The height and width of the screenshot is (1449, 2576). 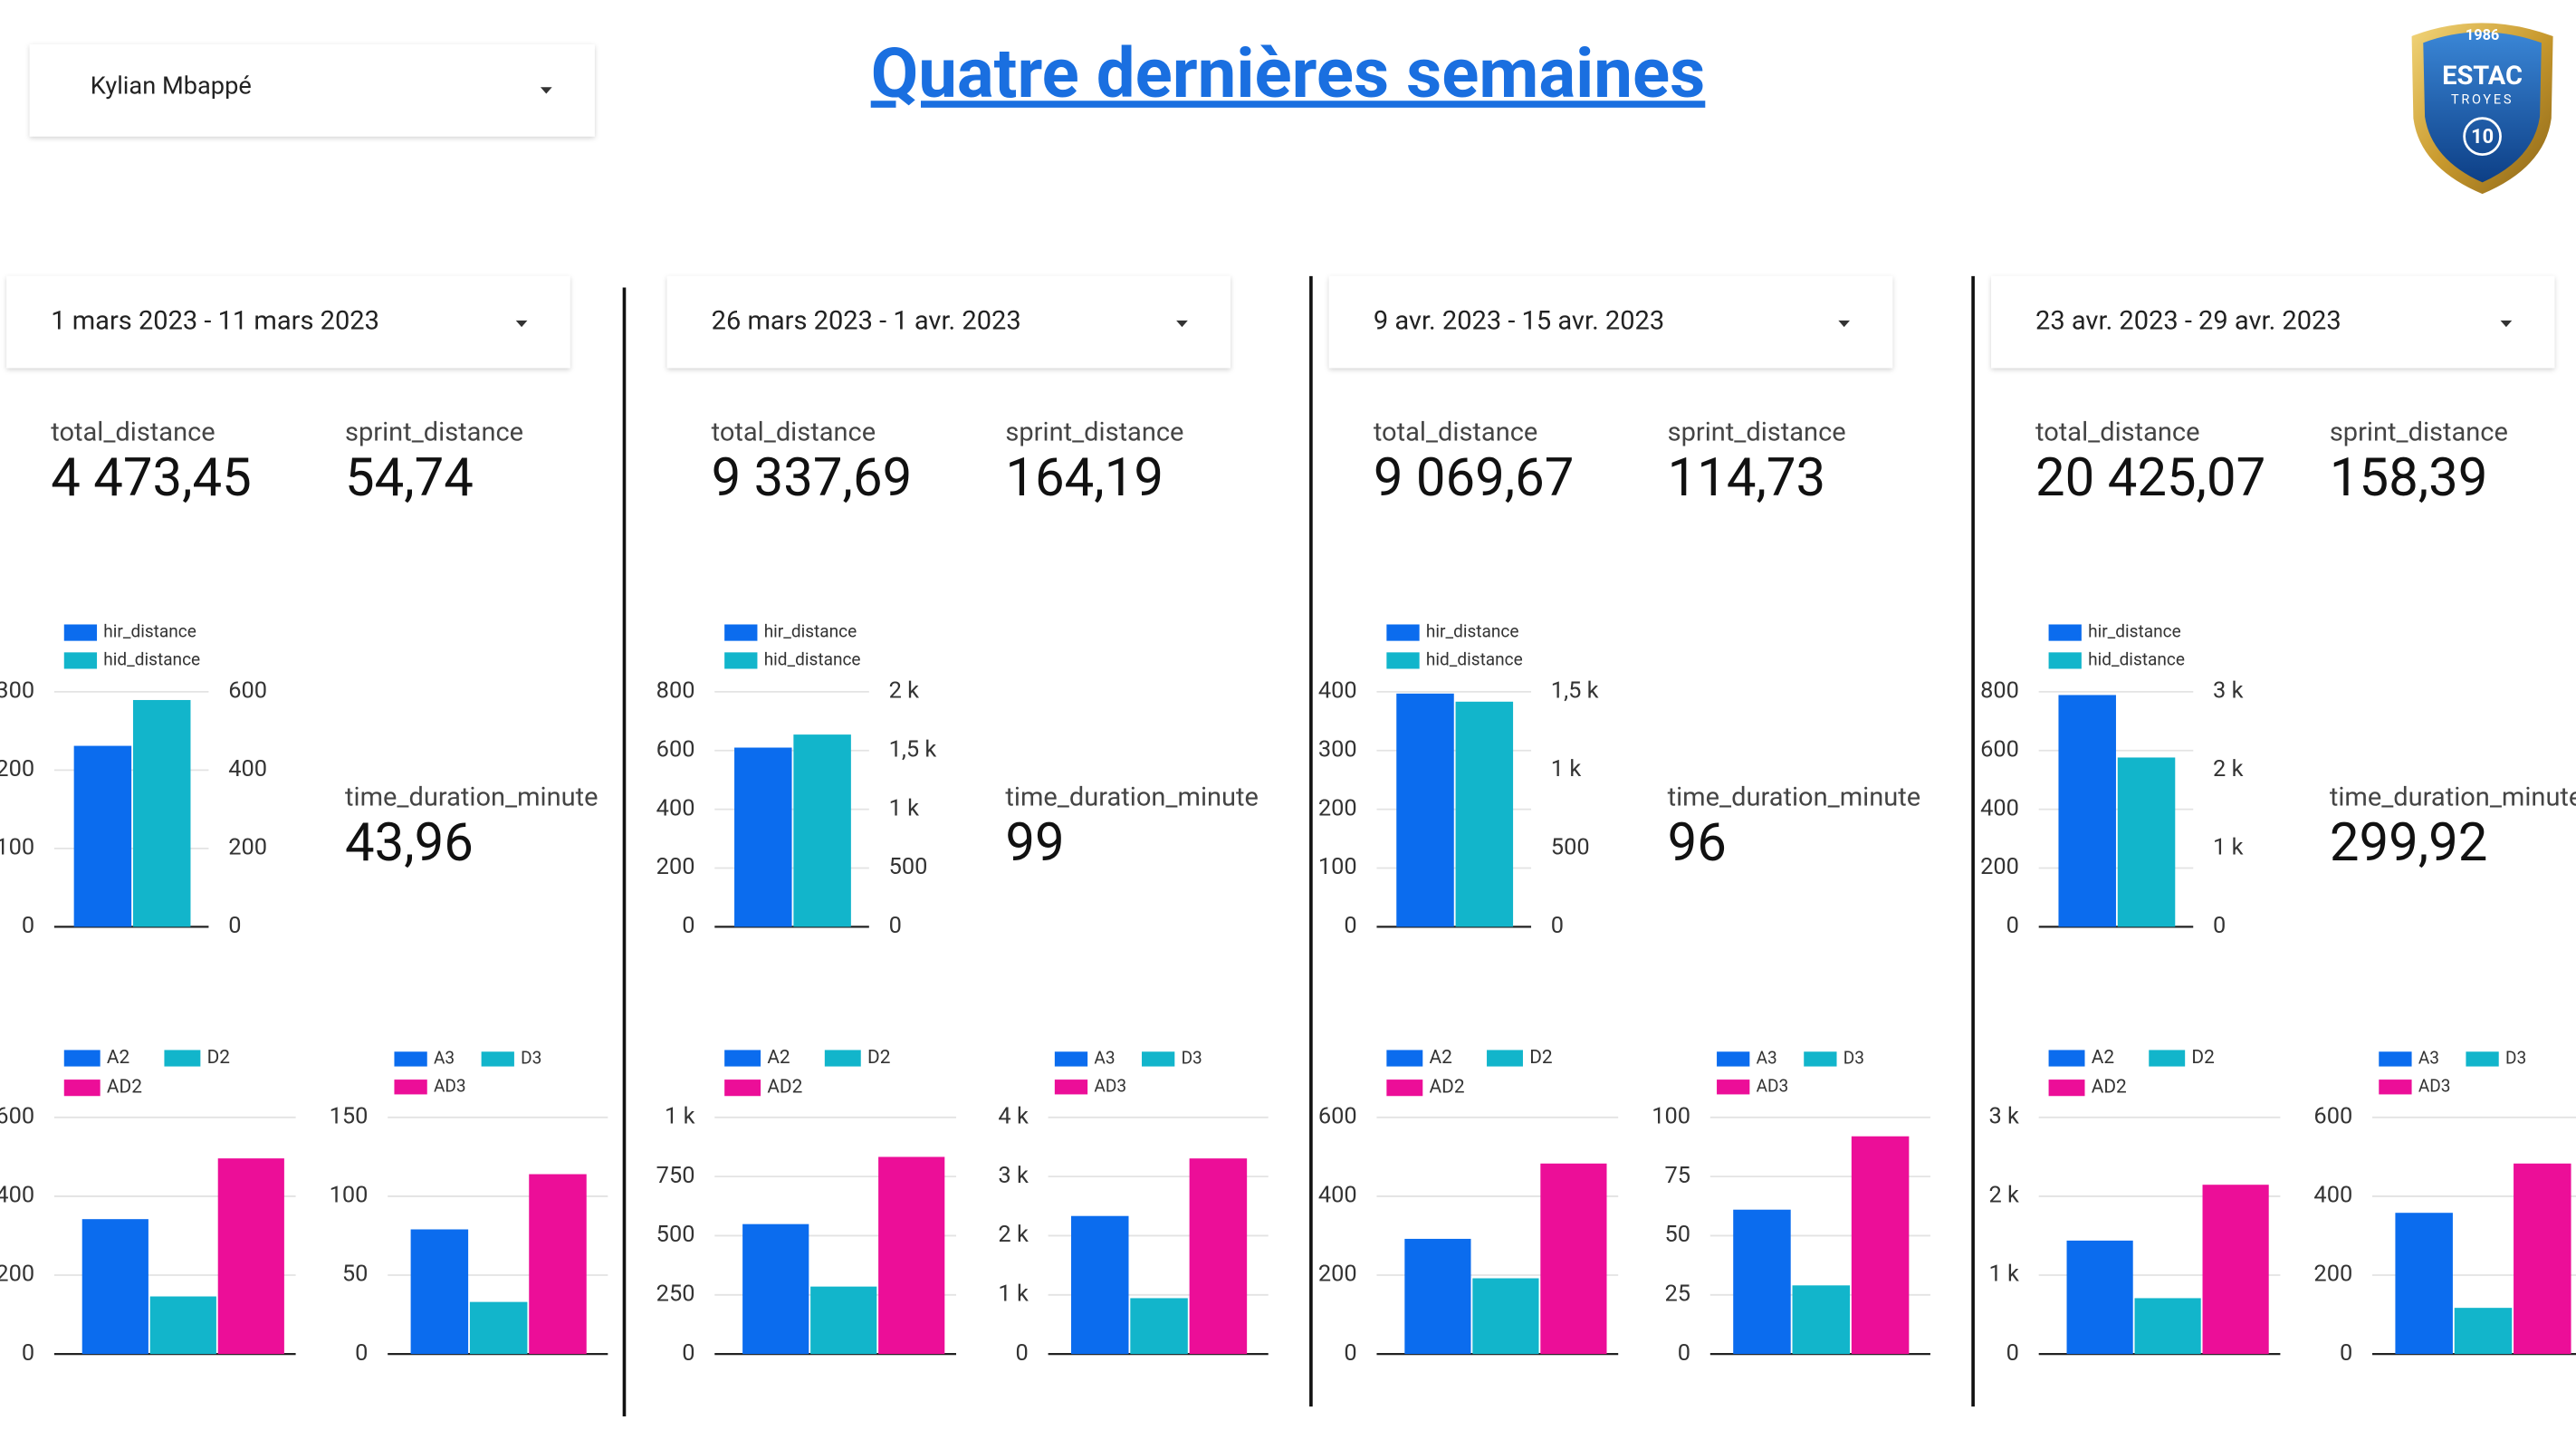 I want to click on tick-label: 800, so click(x=675, y=691).